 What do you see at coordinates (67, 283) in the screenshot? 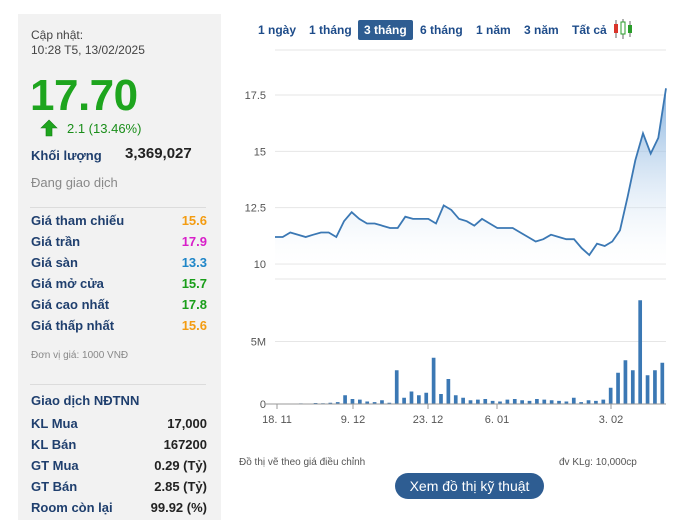
I see `price-label: Giá mở cửa` at bounding box center [67, 283].